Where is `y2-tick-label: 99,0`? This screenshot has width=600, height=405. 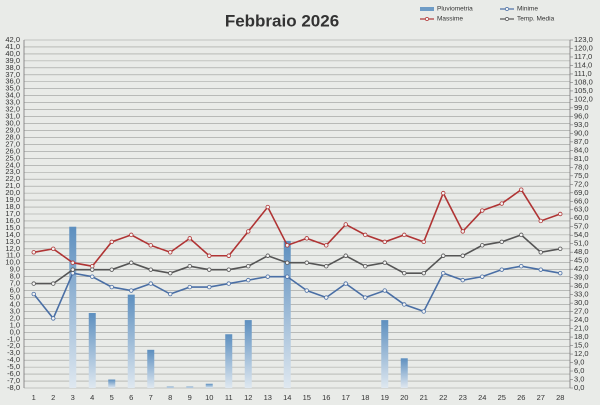 y2-tick-label: 99,0 is located at coordinates (581, 107).